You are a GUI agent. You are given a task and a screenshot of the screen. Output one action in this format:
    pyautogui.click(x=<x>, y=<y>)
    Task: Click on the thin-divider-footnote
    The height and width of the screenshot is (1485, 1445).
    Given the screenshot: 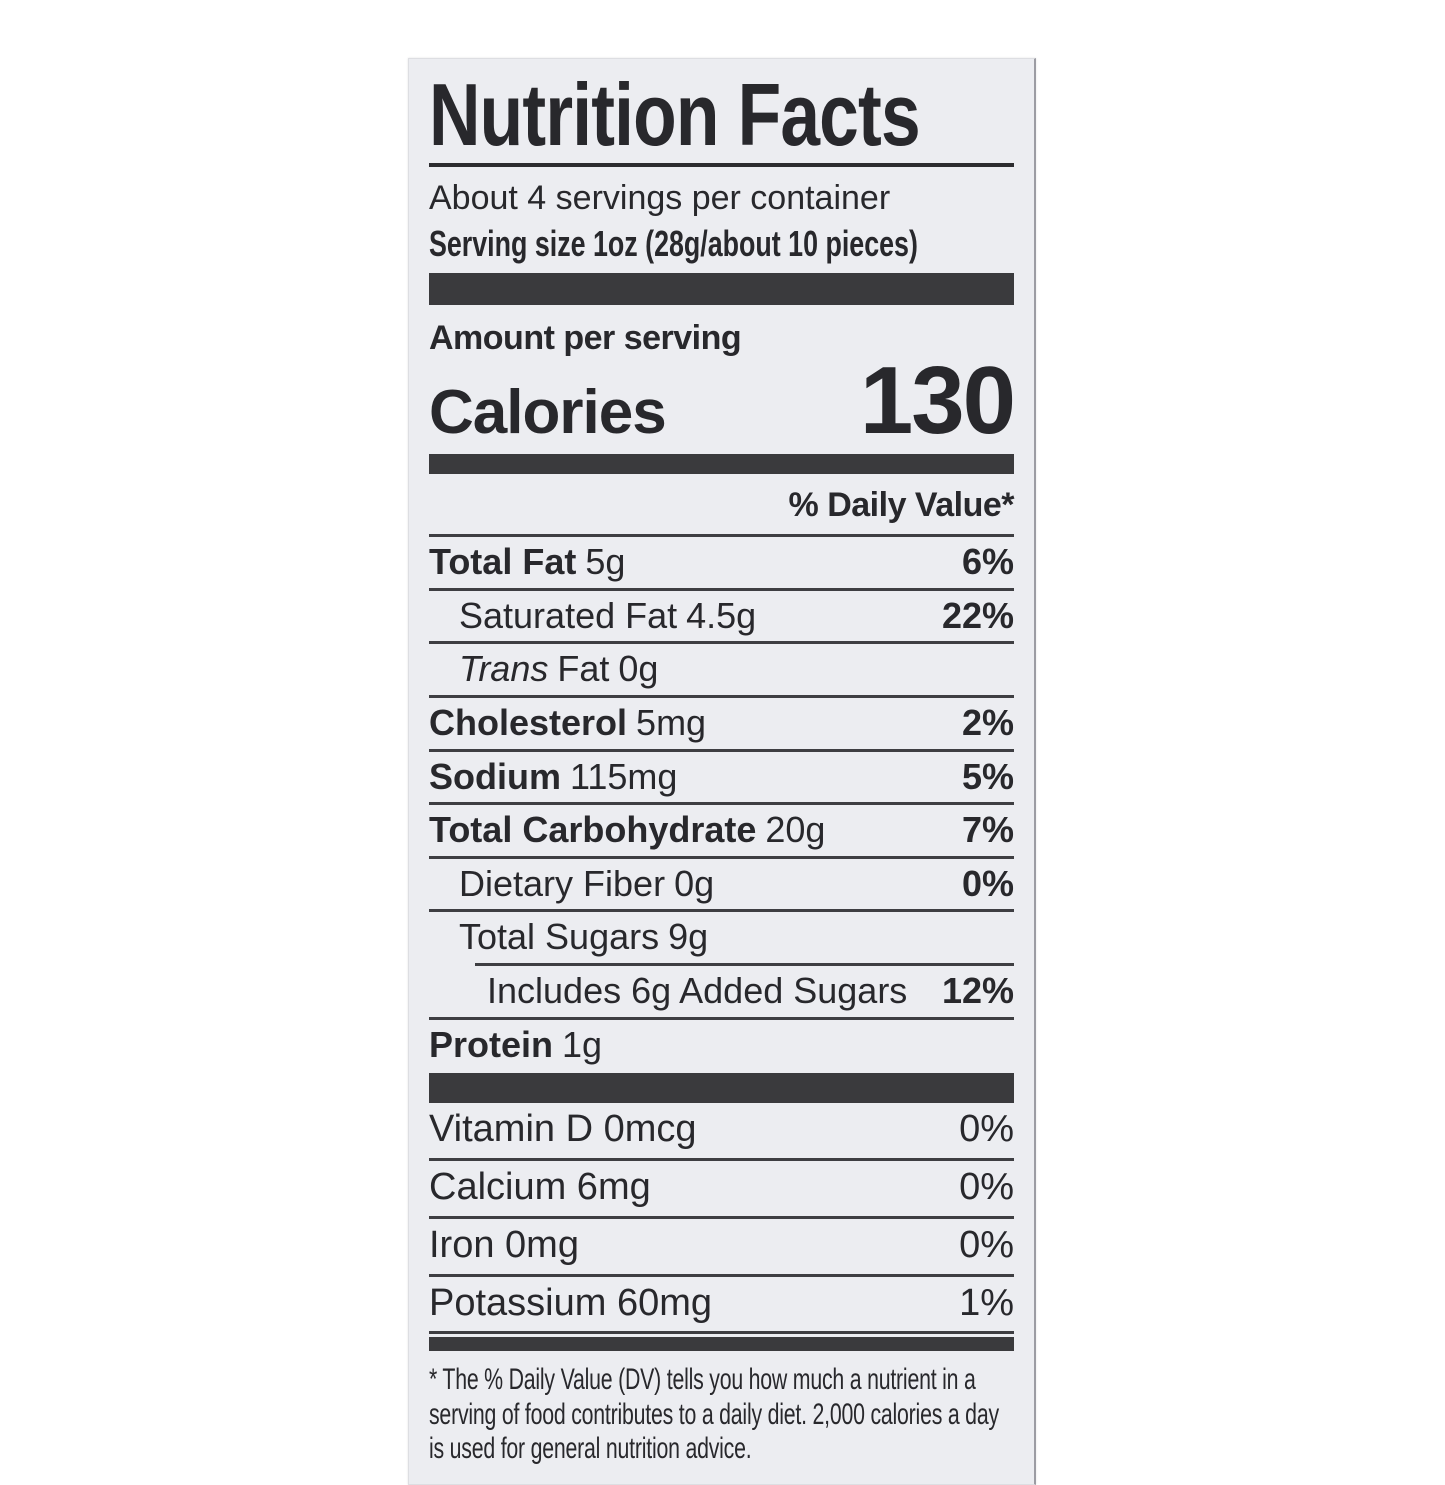 What is the action you would take?
    pyautogui.click(x=721, y=1344)
    